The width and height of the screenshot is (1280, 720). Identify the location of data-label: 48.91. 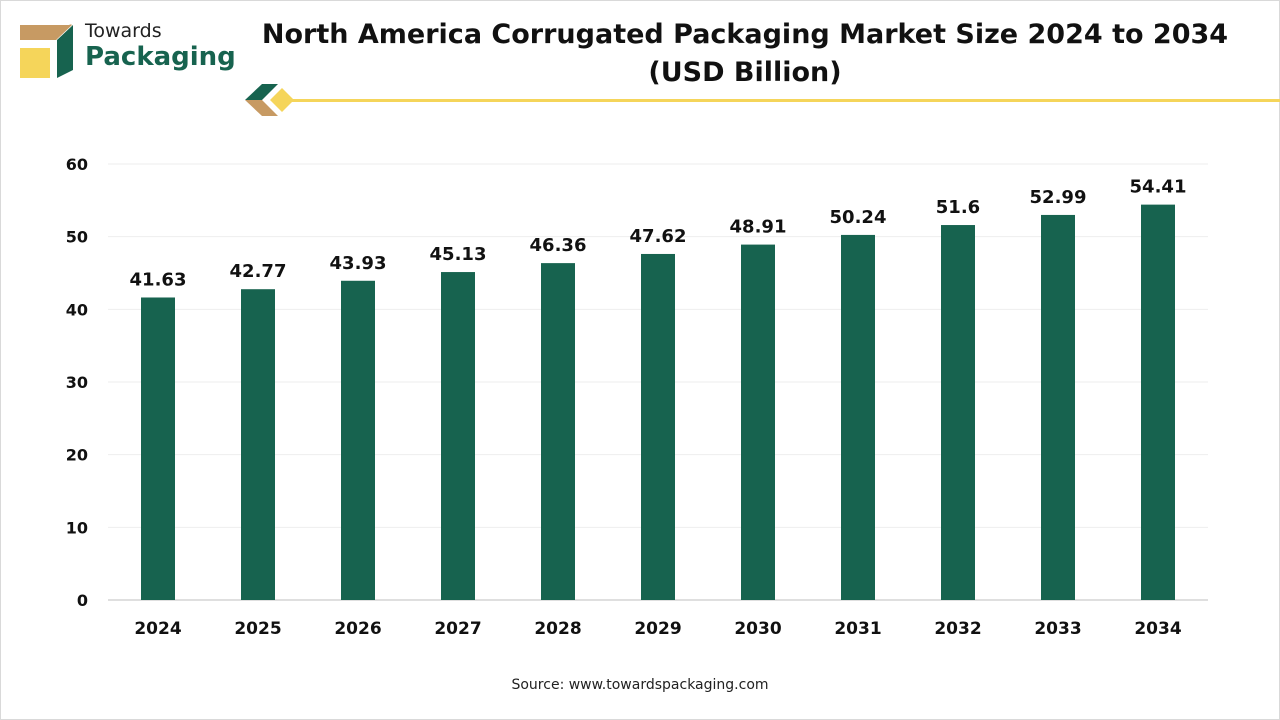
(758, 227).